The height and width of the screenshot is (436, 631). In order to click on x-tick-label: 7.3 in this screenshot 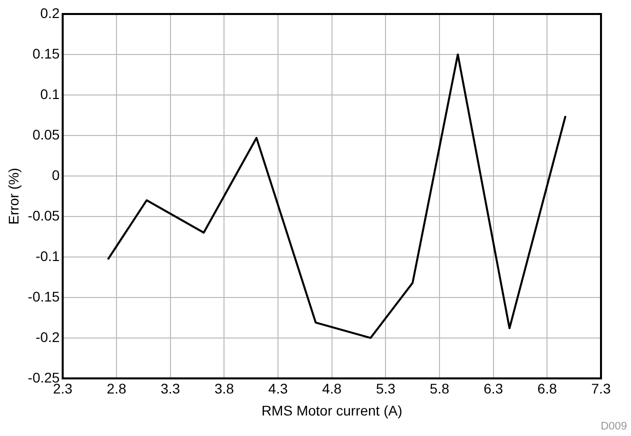, I will do `click(601, 388)`.